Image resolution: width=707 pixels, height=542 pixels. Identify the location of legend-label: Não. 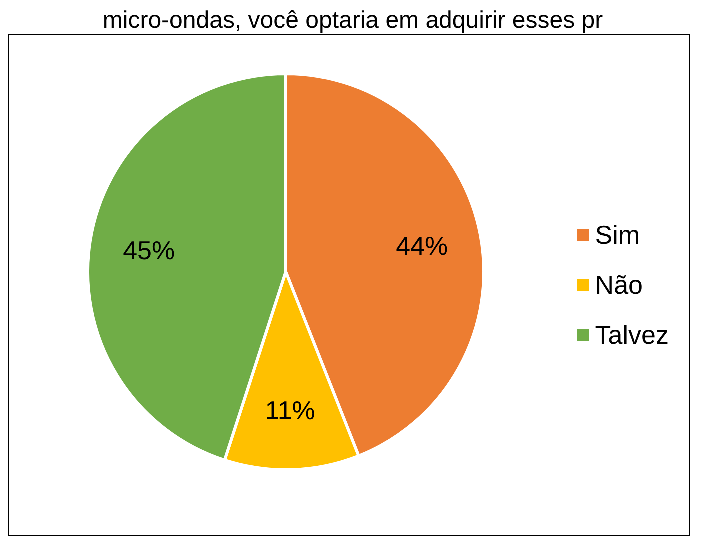
(619, 285).